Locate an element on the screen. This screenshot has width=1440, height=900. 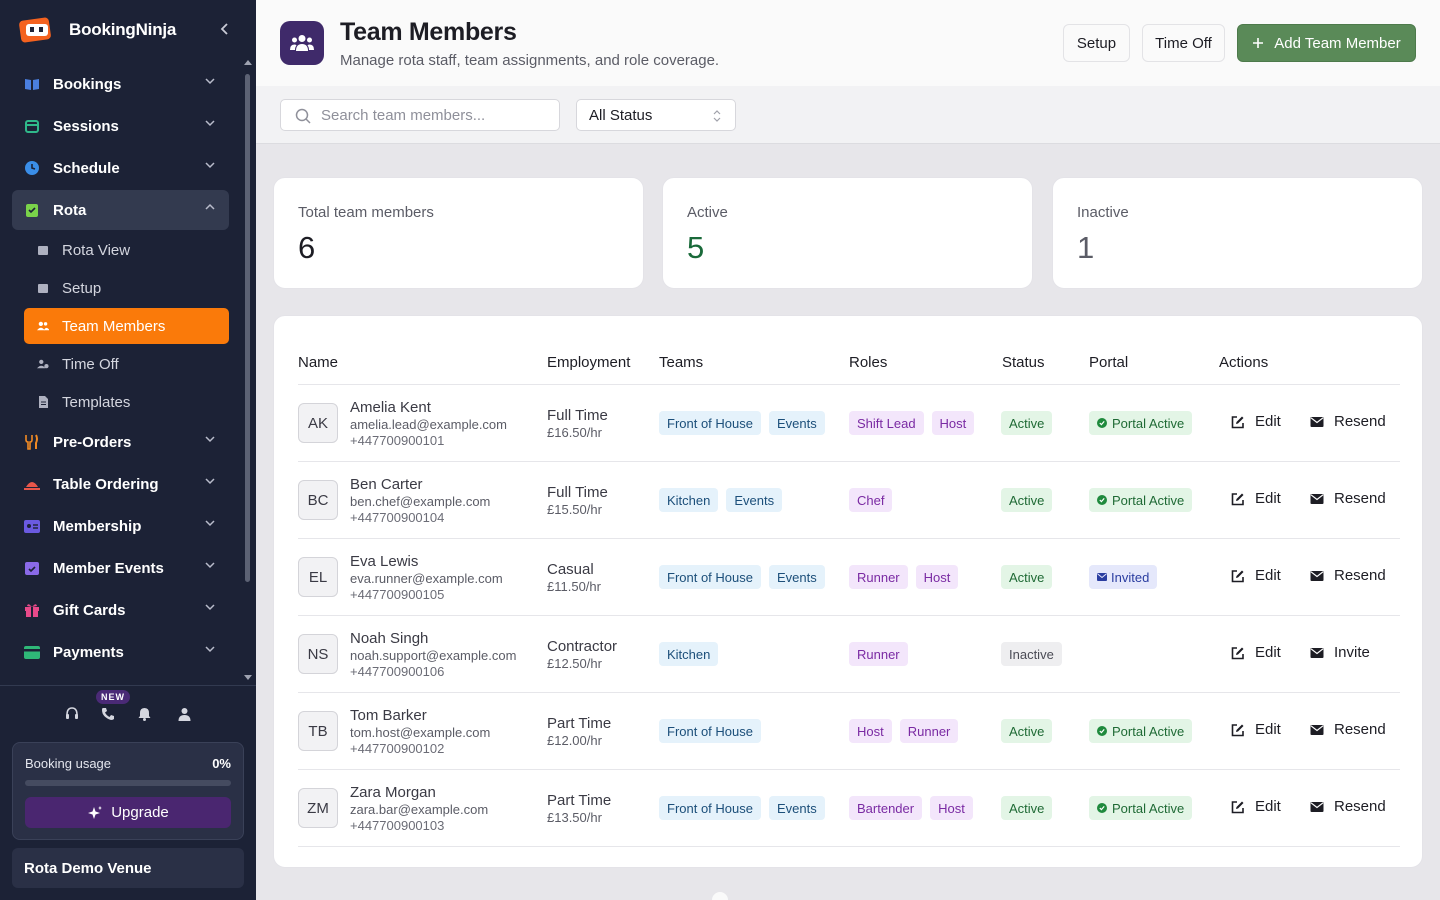
sidebar-item-member-events: Member Events is located at coordinates (120, 568).